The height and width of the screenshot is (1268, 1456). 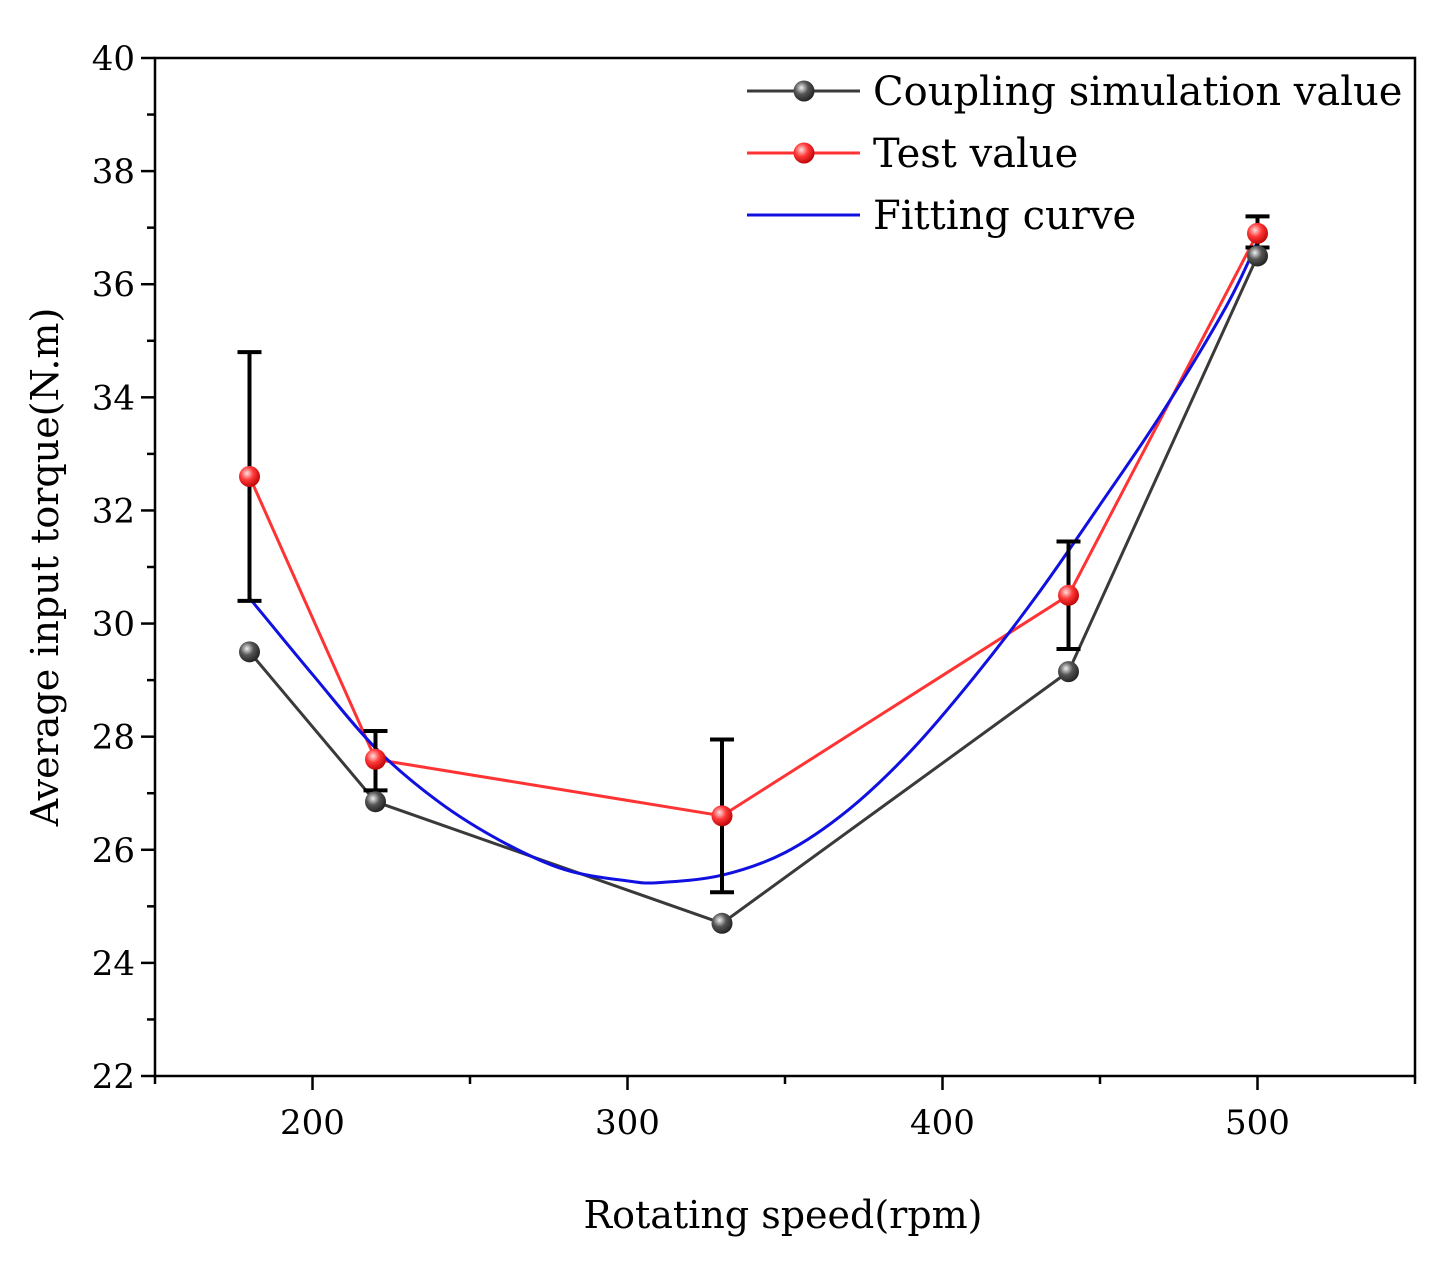 What do you see at coordinates (1004, 216) in the screenshot?
I see `legend-label: Fitting curve` at bounding box center [1004, 216].